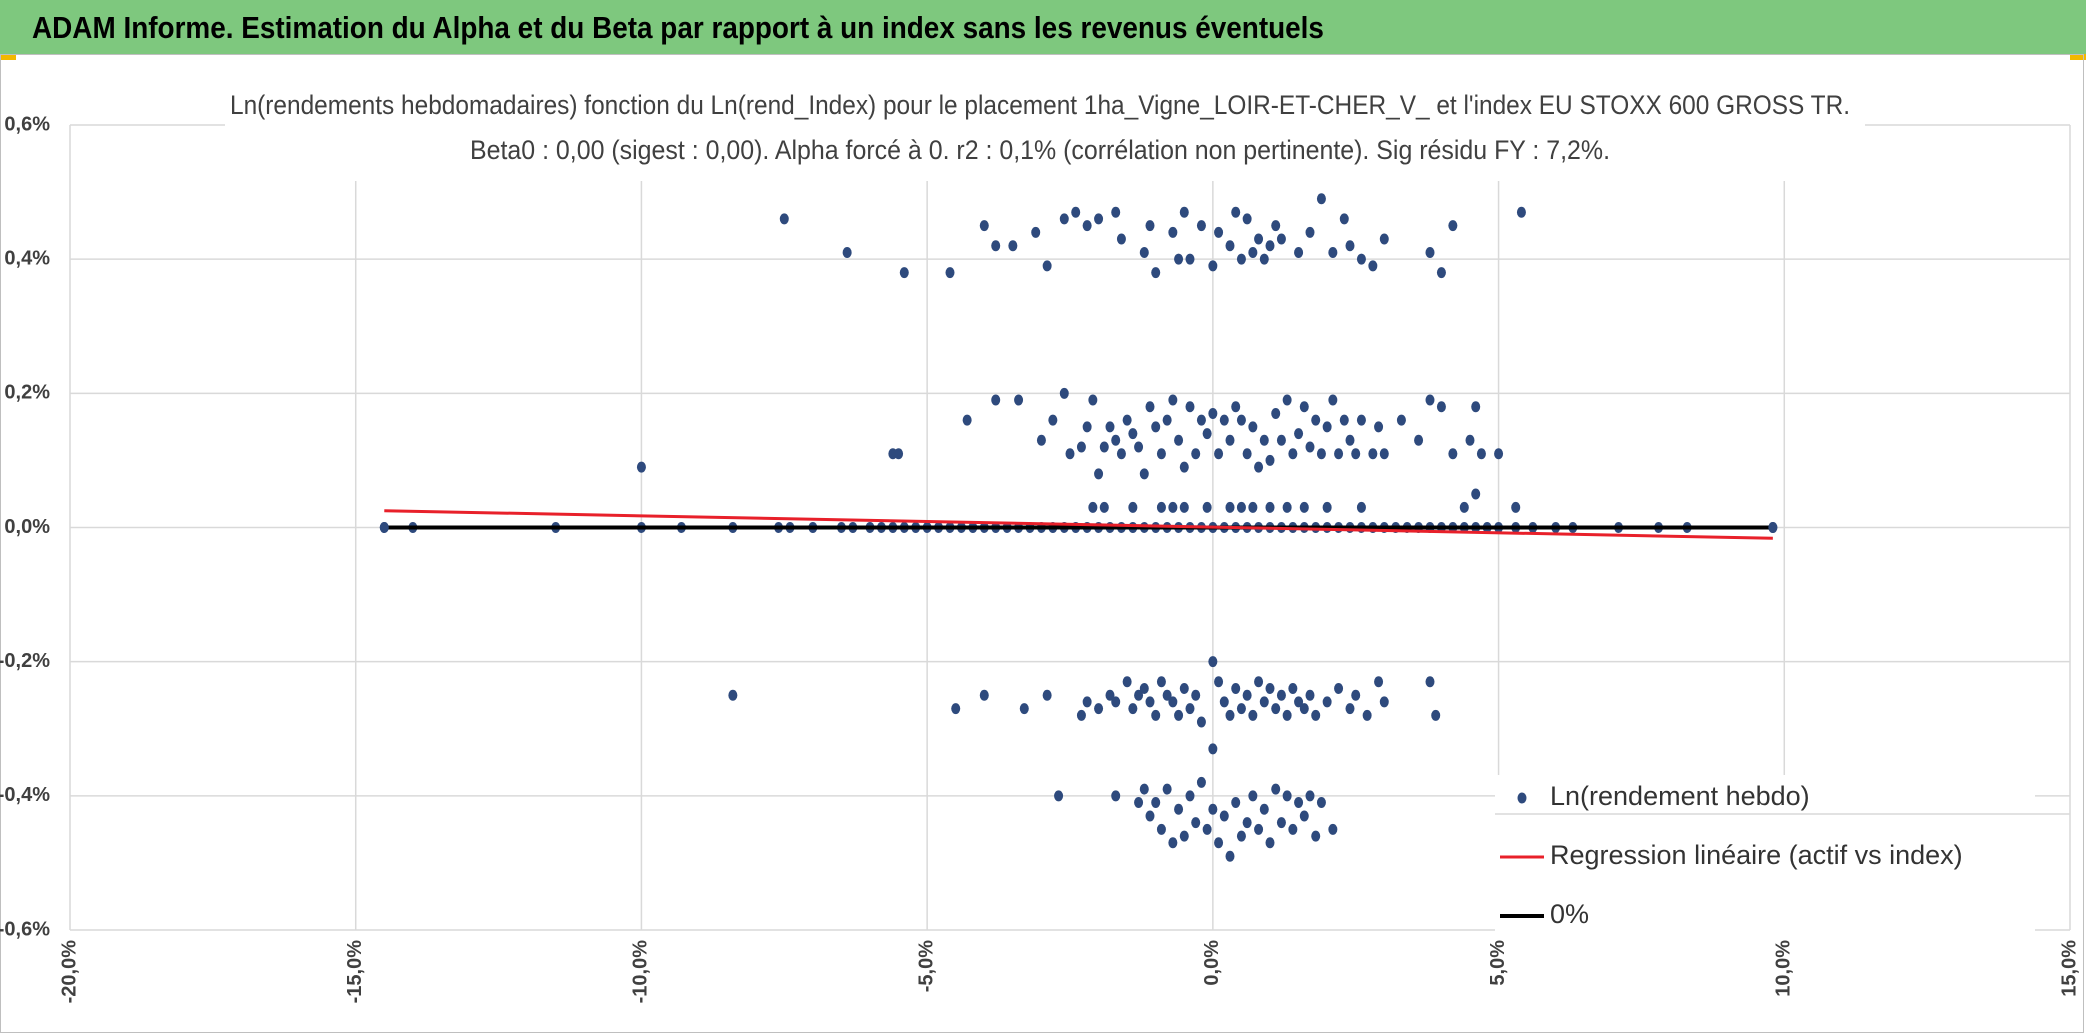  I want to click on legend-background, so click(1765, 857).